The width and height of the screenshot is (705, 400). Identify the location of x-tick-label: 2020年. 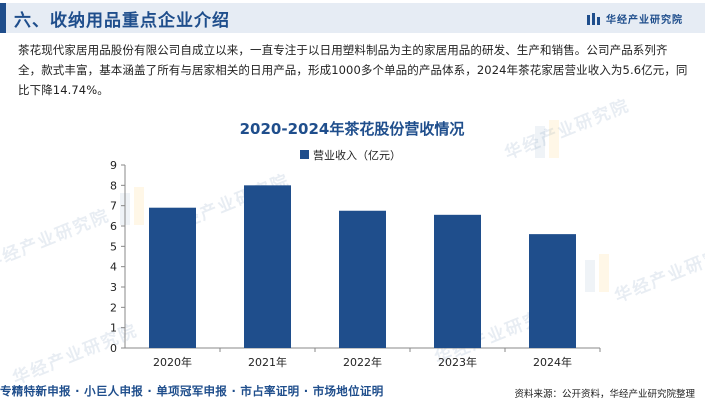
(172, 362).